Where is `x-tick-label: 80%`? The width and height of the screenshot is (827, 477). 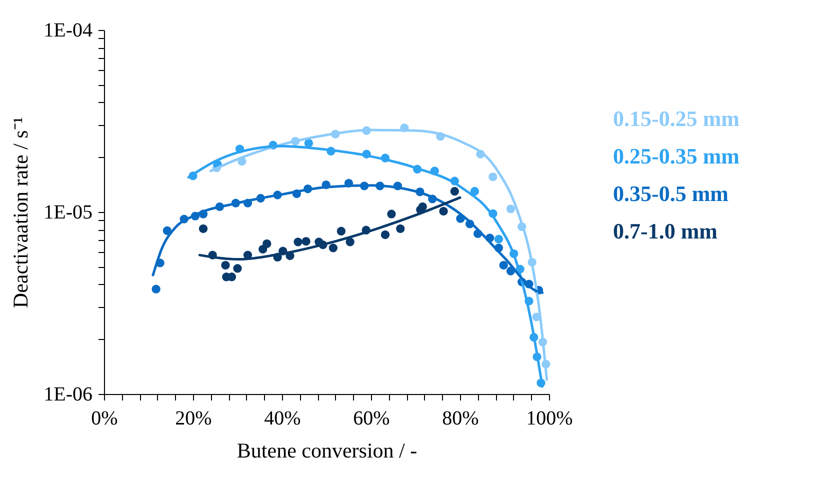
x-tick-label: 80% is located at coordinates (460, 419).